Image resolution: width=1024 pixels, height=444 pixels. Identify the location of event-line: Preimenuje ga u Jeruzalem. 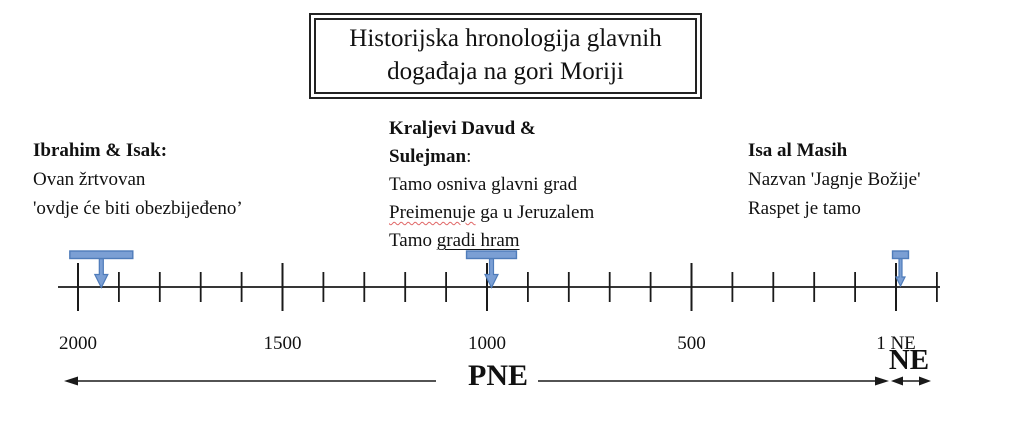
(491, 213).